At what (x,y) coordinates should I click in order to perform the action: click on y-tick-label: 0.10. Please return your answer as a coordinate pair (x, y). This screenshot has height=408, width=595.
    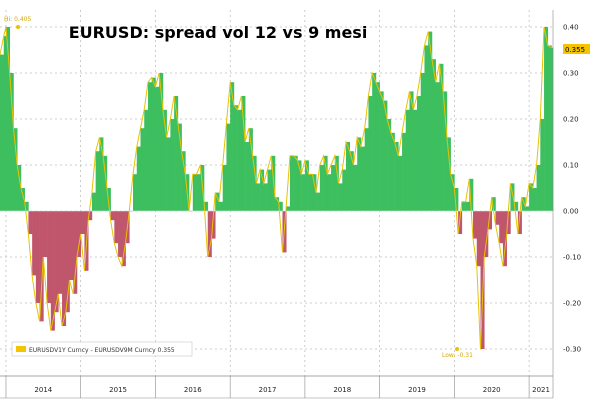
    Looking at the image, I should click on (571, 166).